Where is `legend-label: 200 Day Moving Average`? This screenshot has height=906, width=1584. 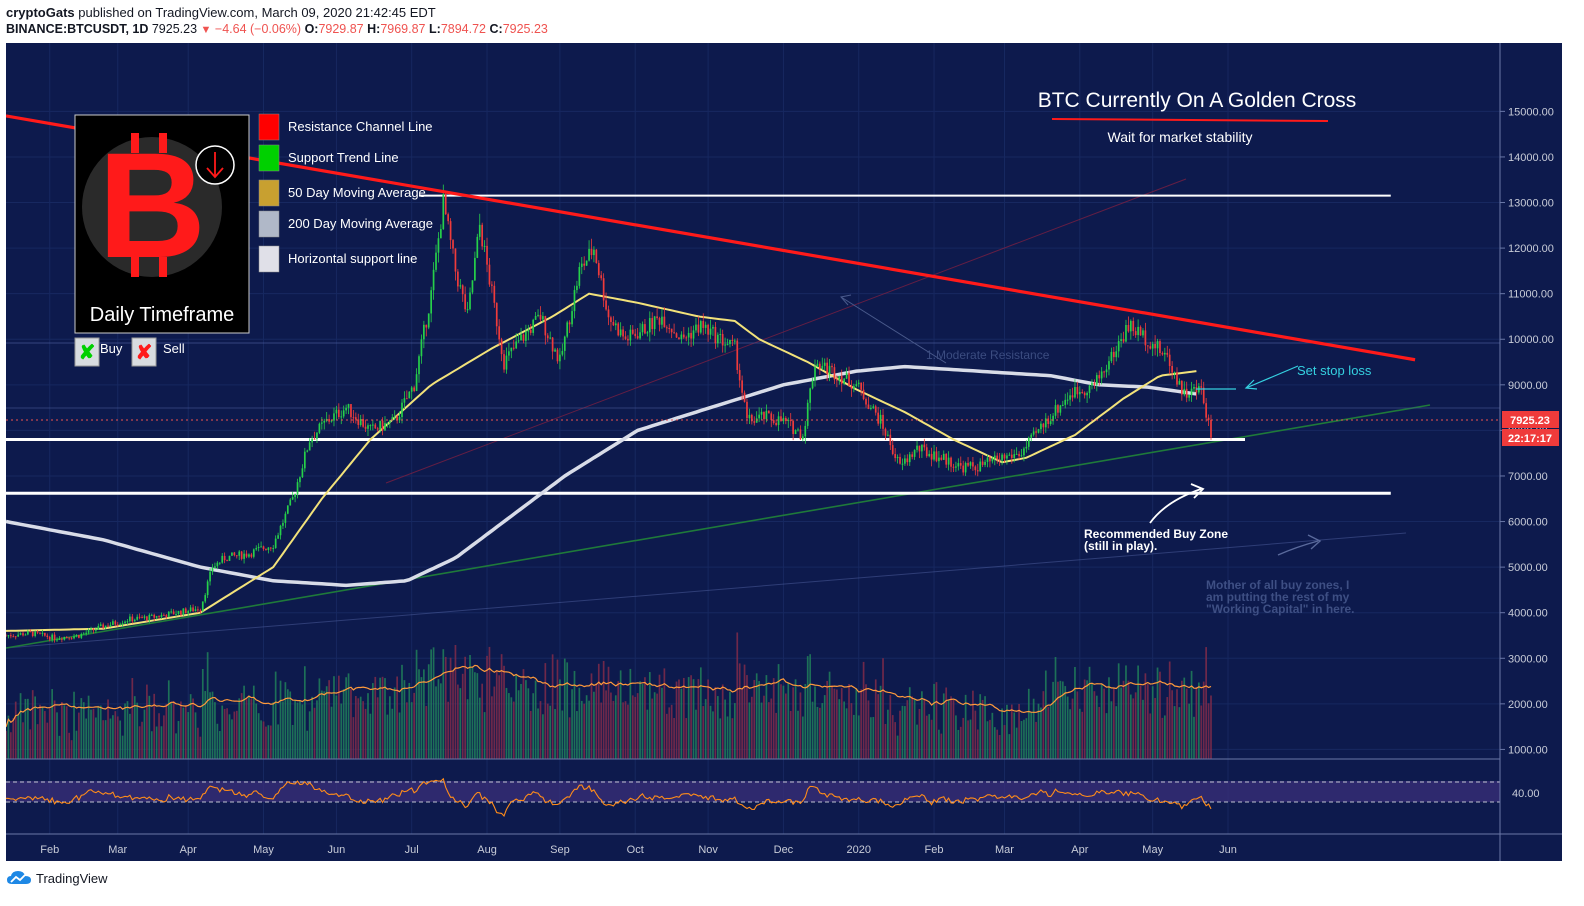
legend-label: 200 Day Moving Average is located at coordinates (360, 223).